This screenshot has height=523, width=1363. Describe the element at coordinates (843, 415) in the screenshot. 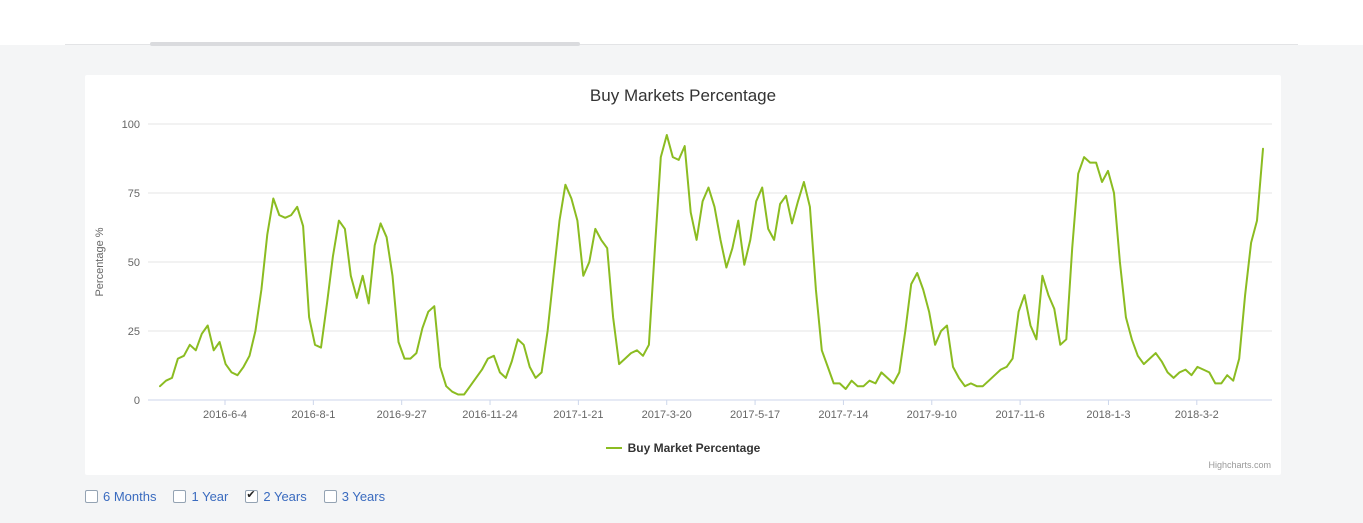

I see `svg-text: 2017-7-14` at that location.